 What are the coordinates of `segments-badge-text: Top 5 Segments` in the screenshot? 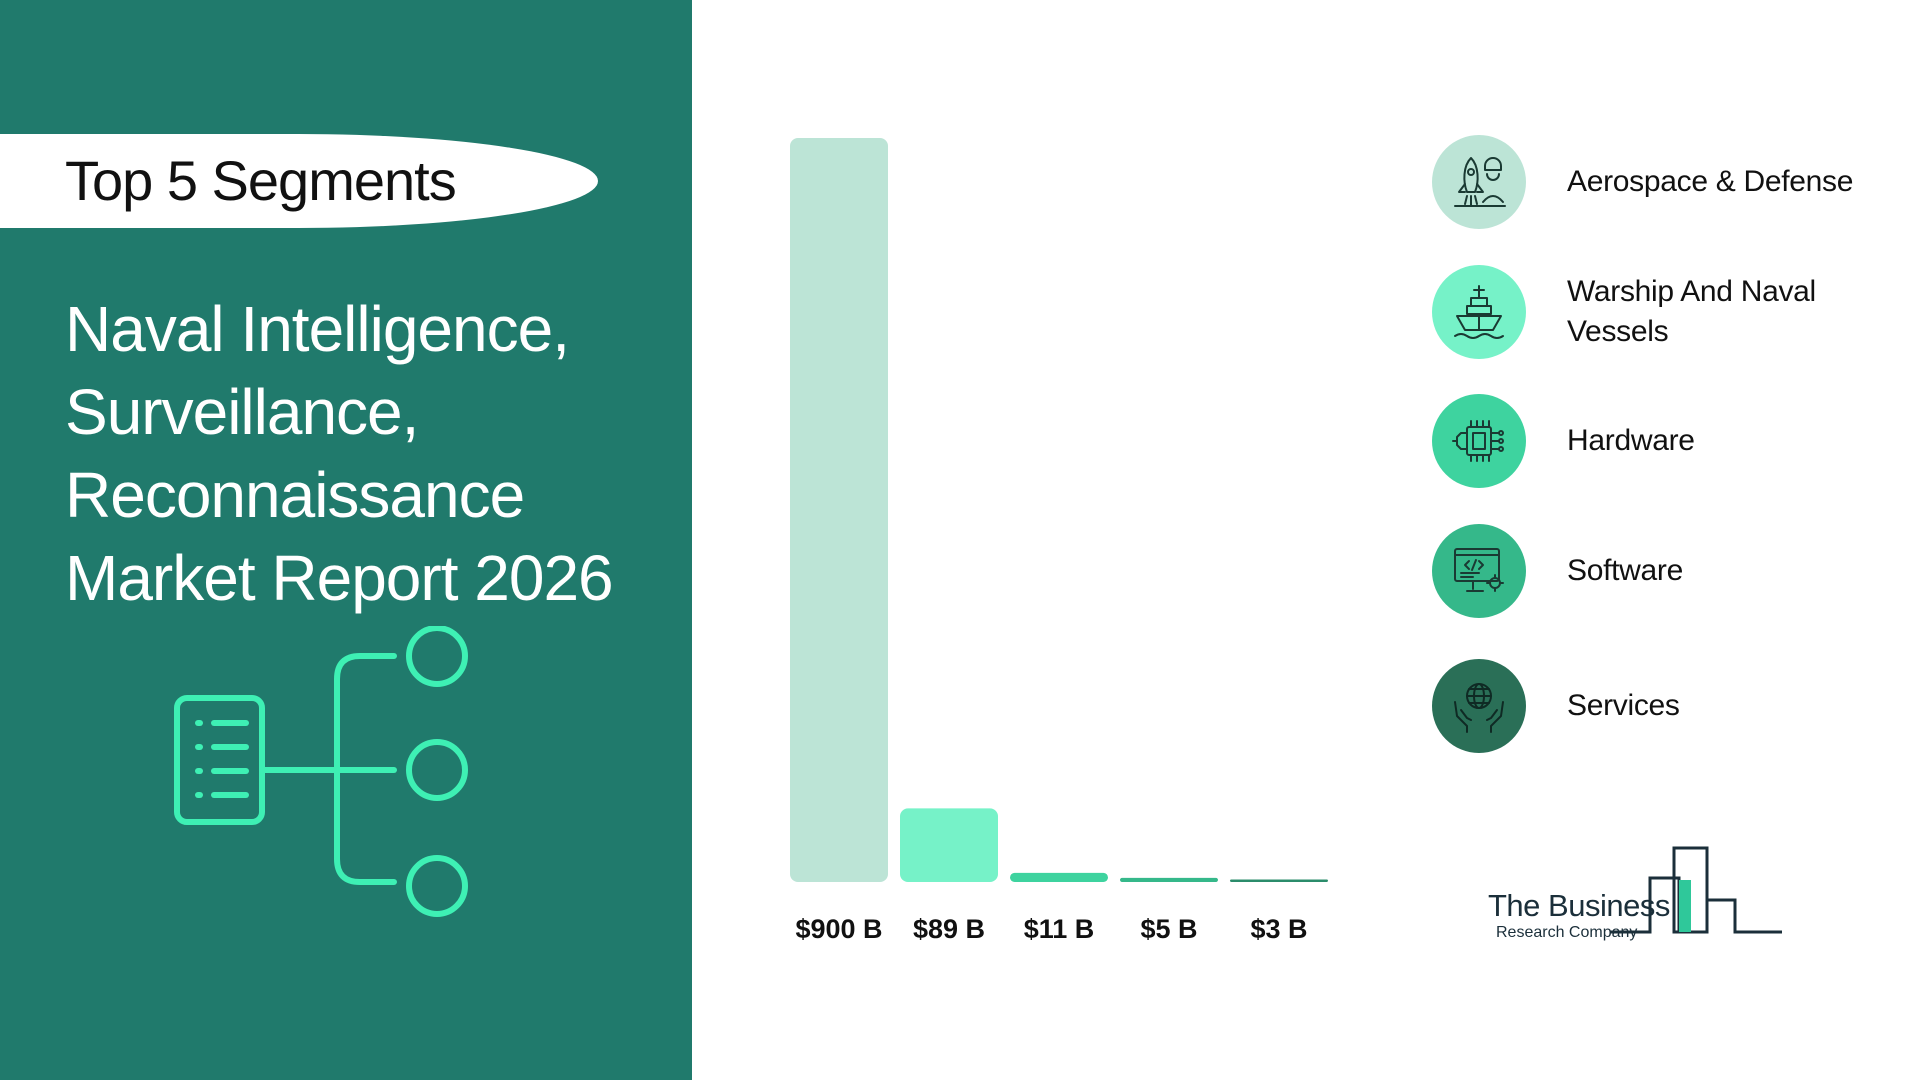 It's located at (261, 180).